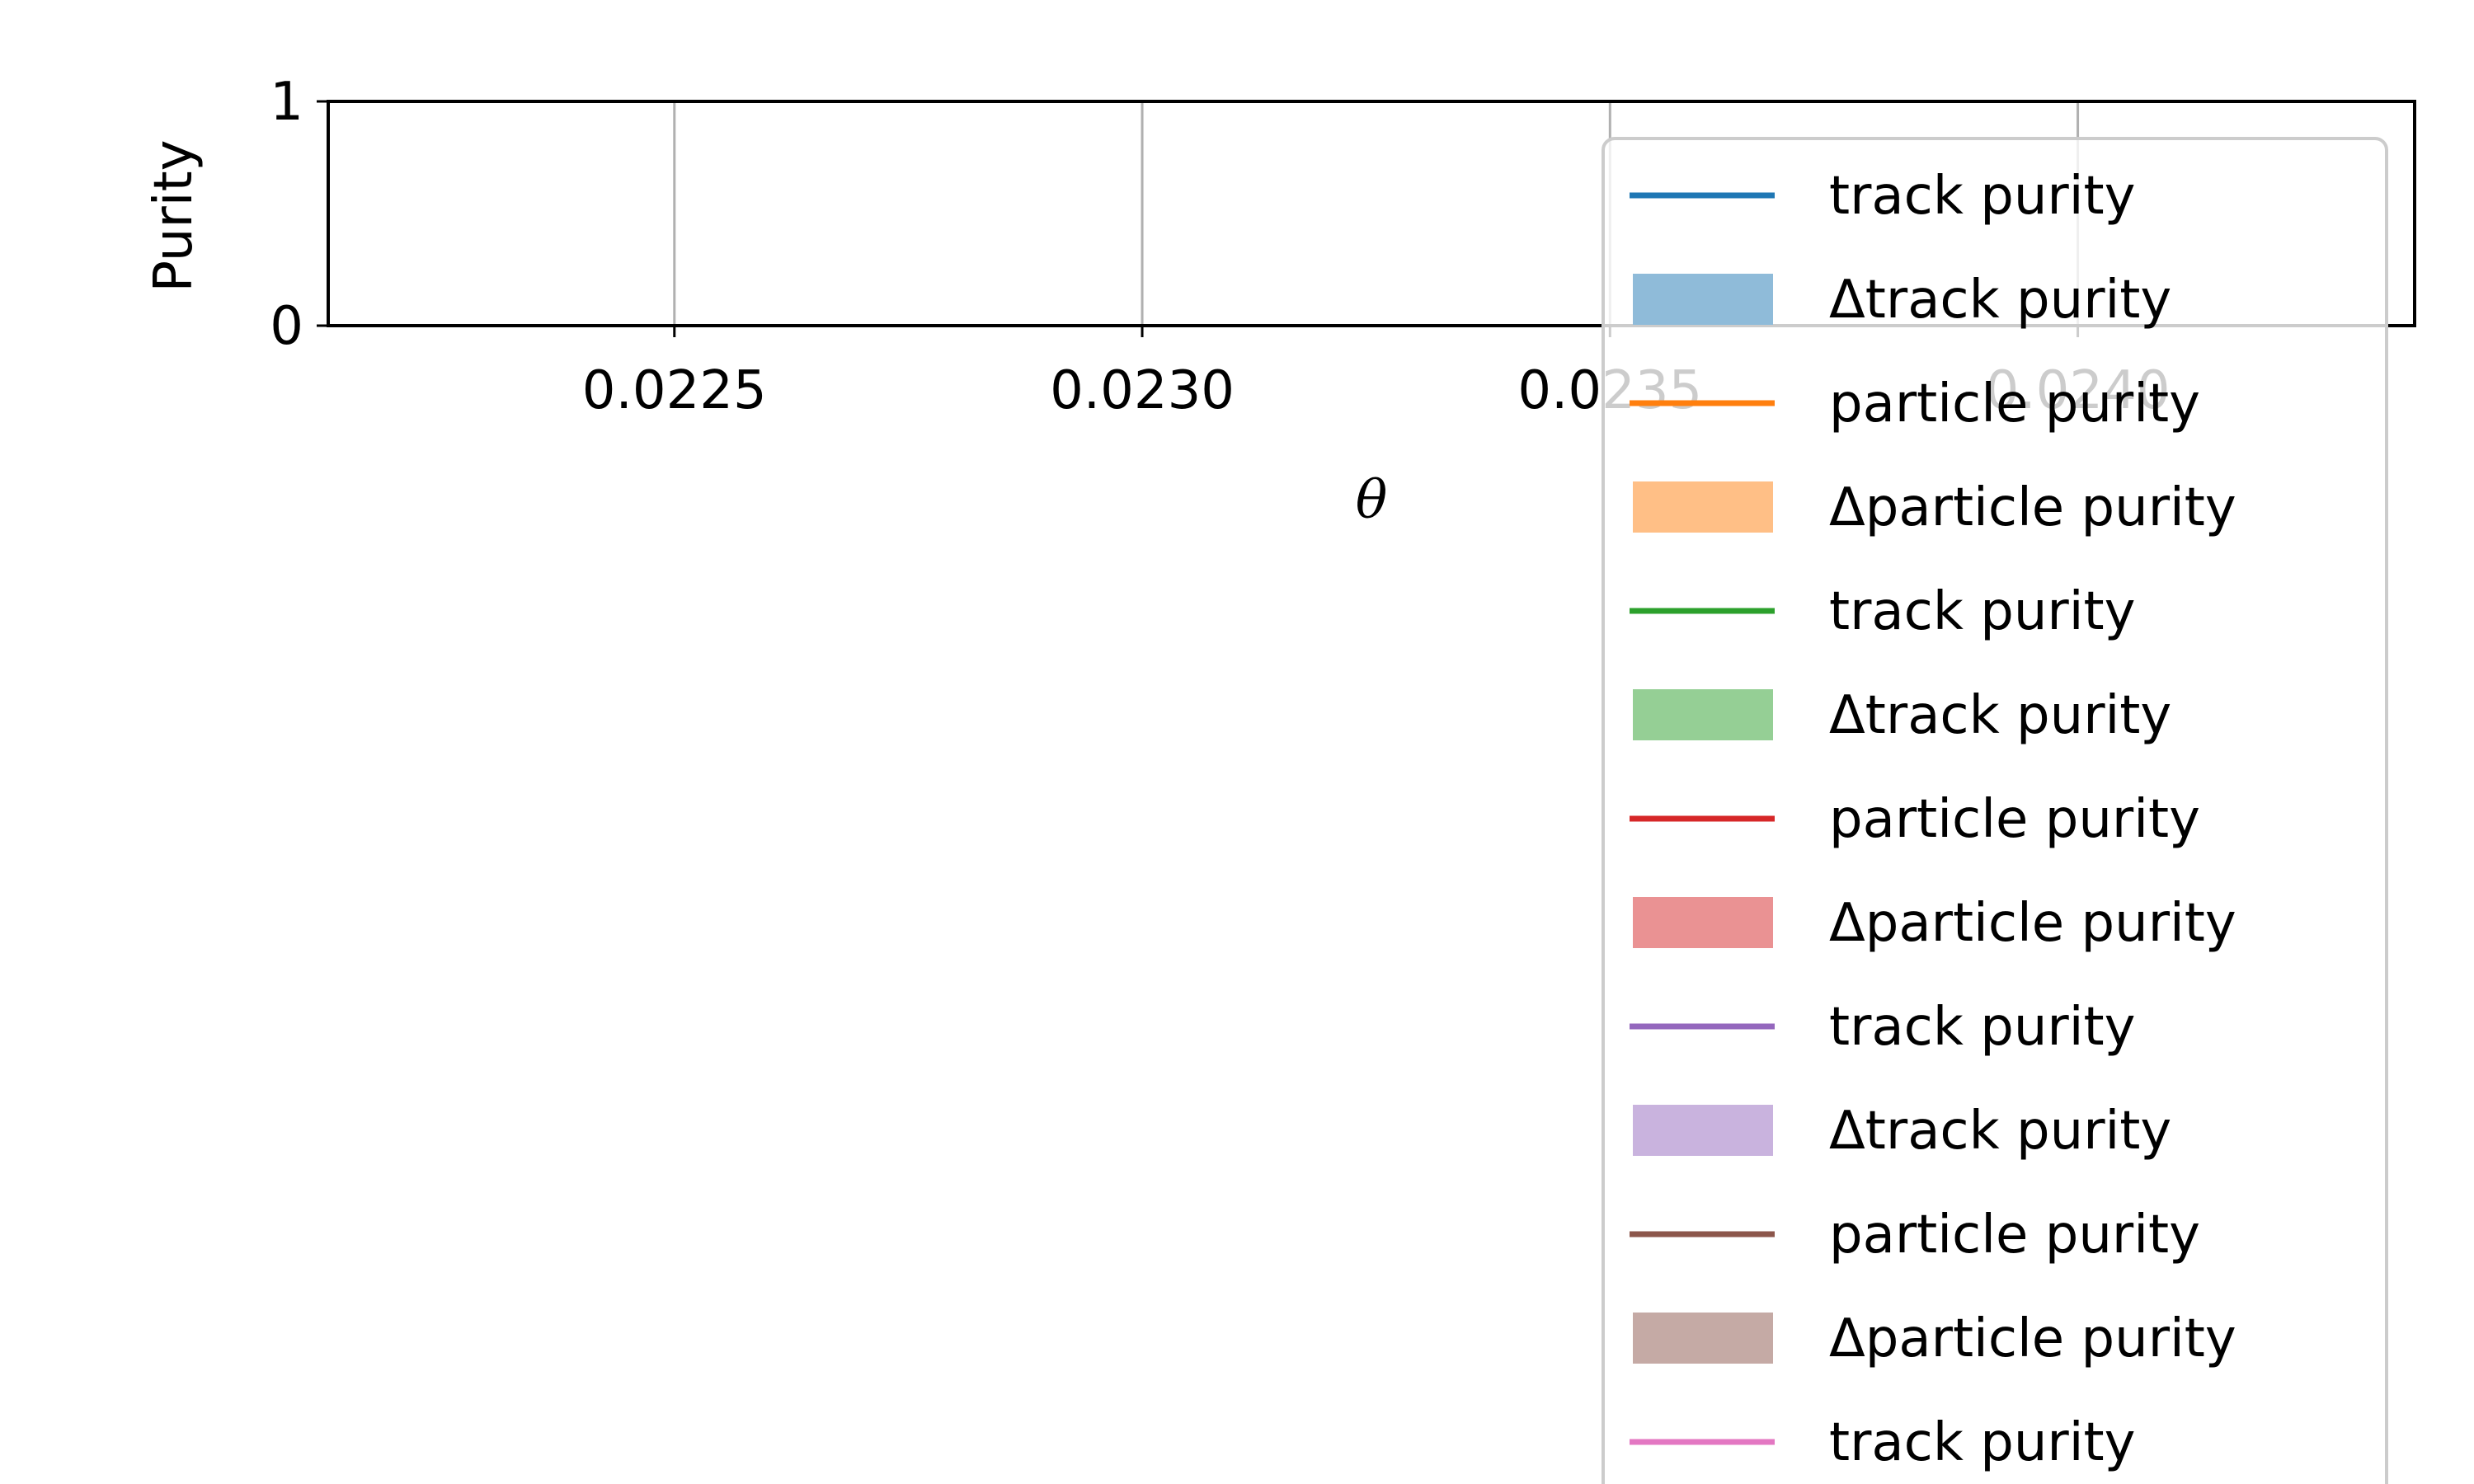 This screenshot has width=2474, height=1484. I want to click on x-tick-label: 0.0230, so click(1142, 390).